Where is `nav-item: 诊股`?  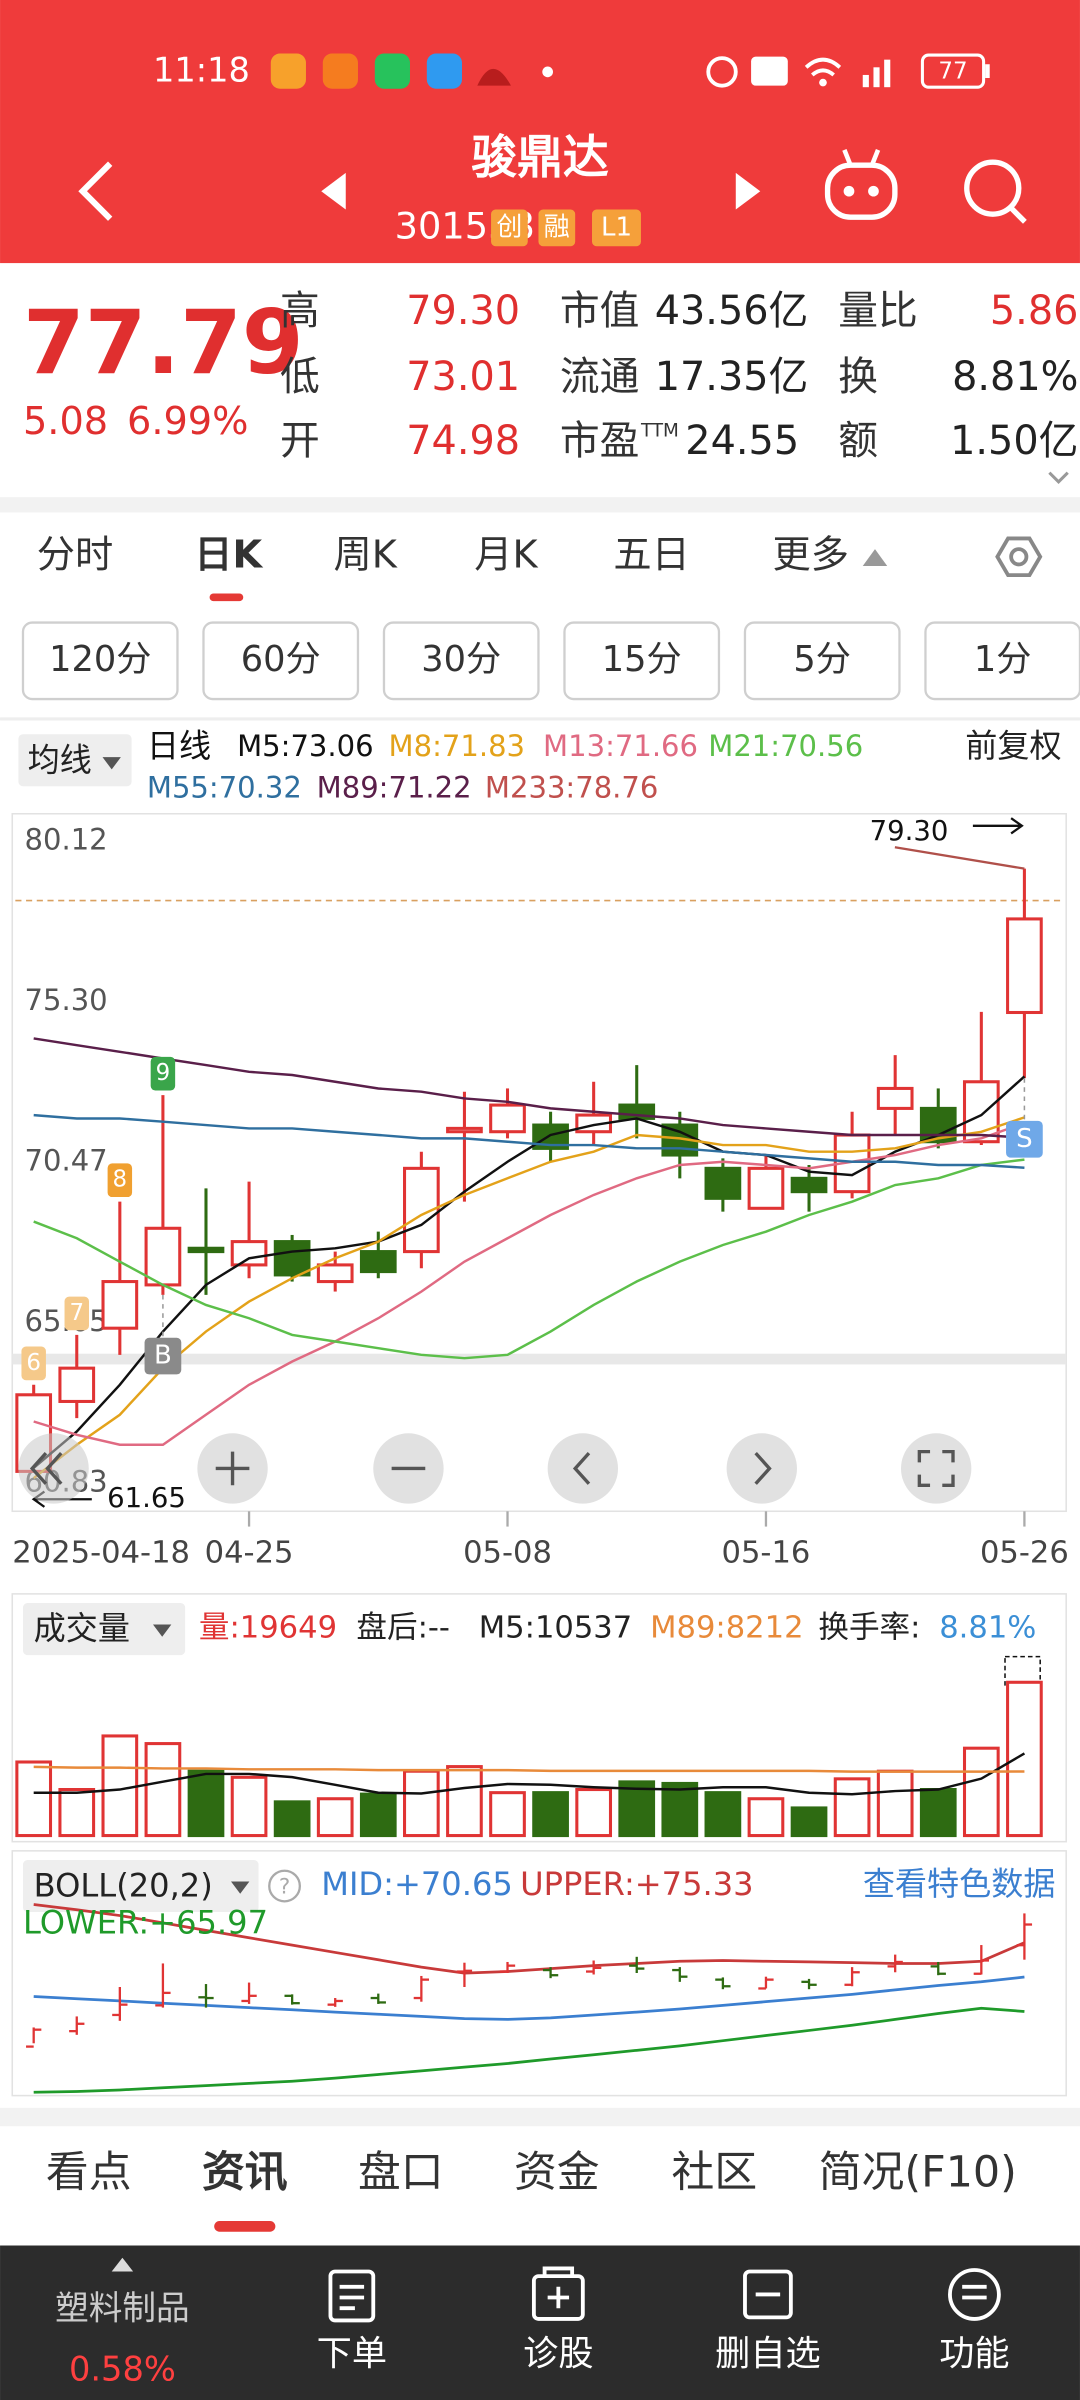
nav-item: 诊股 is located at coordinates (558, 2354).